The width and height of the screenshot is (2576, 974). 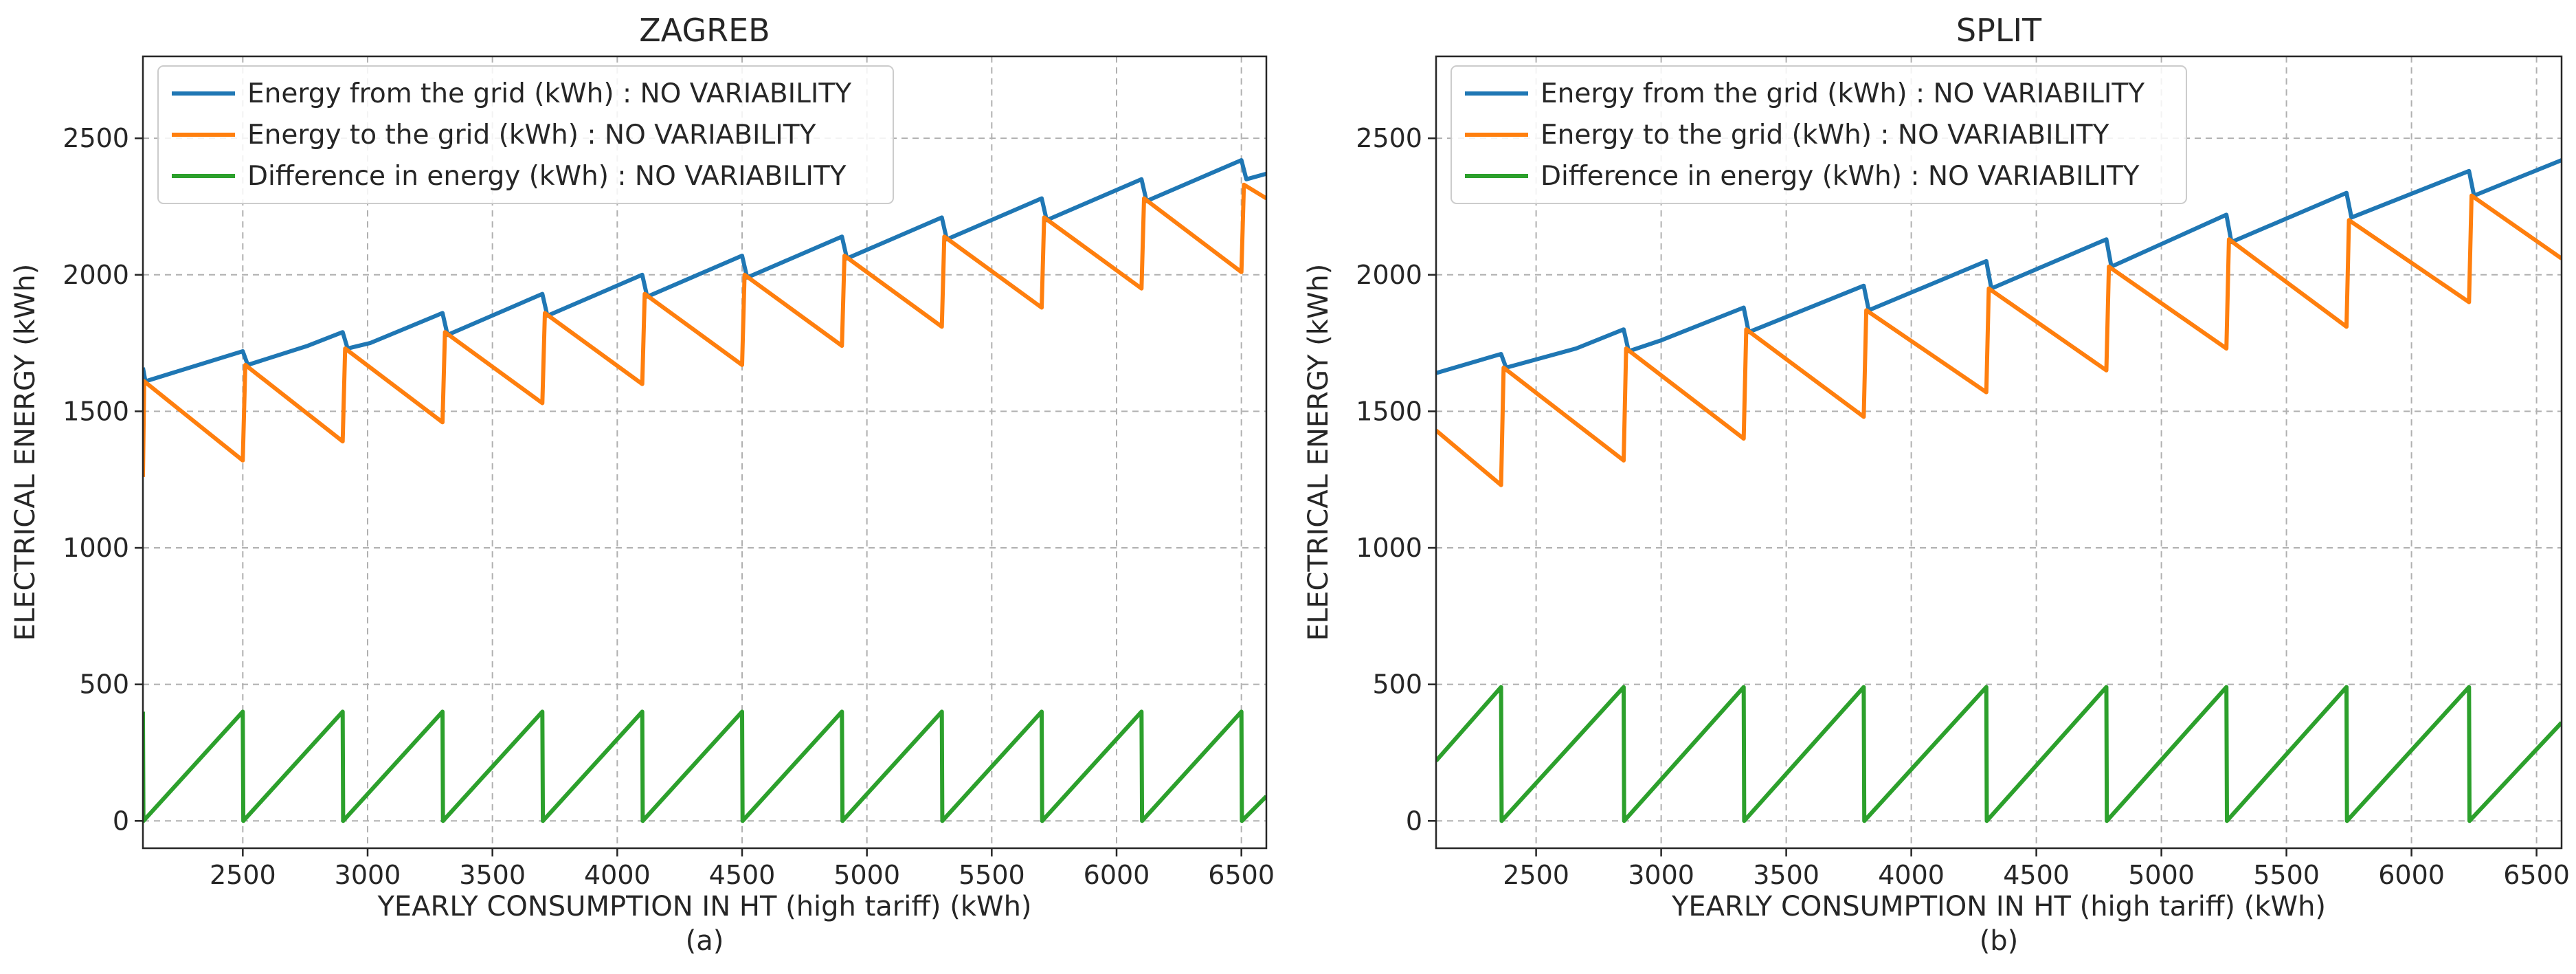 What do you see at coordinates (705, 941) in the screenshot?
I see `panel-caption: (a)` at bounding box center [705, 941].